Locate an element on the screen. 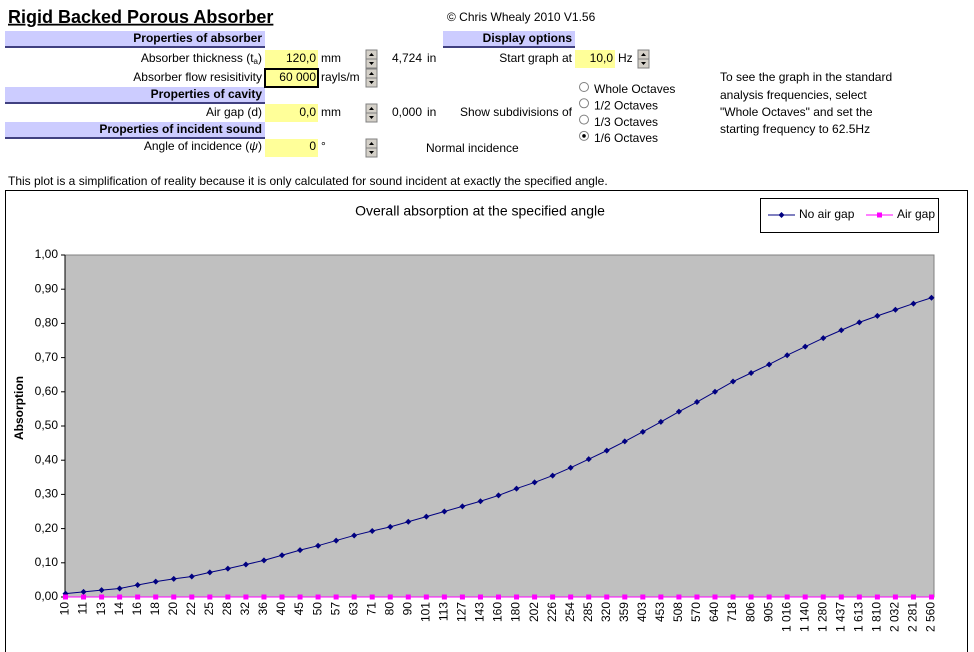 The image size is (974, 652). hint-line: analysis frequencies, select is located at coordinates (793, 95).